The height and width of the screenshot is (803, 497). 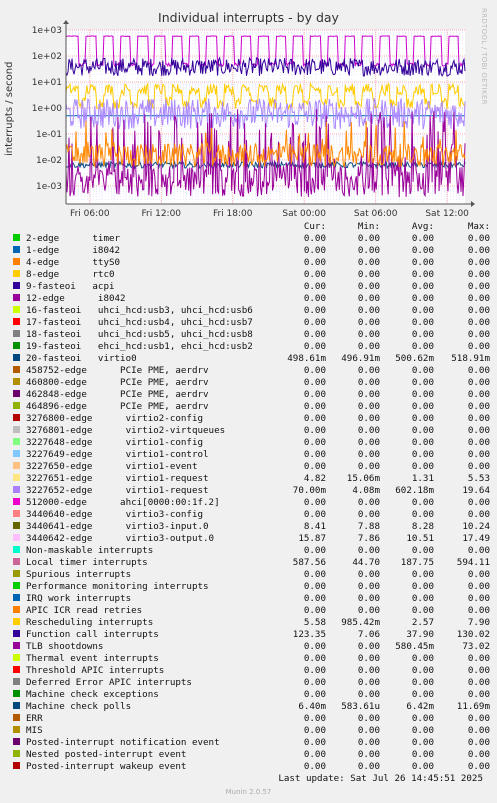 What do you see at coordinates (476, 526) in the screenshot?
I see `legend-max: 10.24` at bounding box center [476, 526].